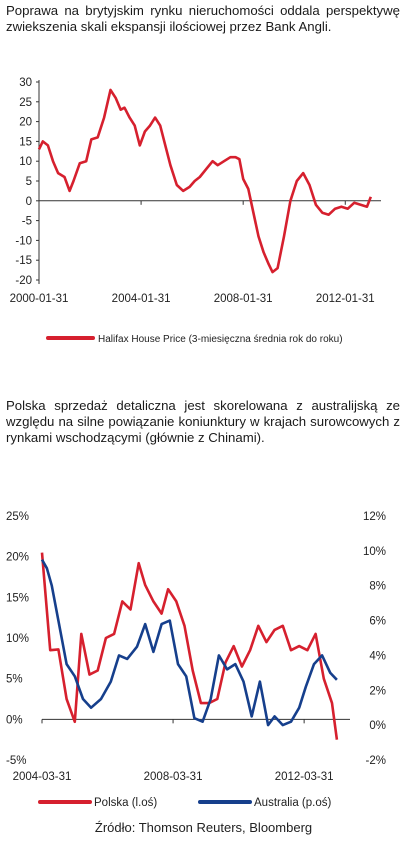 The image size is (407, 845). What do you see at coordinates (25, 142) in the screenshot?
I see `y-tick-label-15: 15` at bounding box center [25, 142].